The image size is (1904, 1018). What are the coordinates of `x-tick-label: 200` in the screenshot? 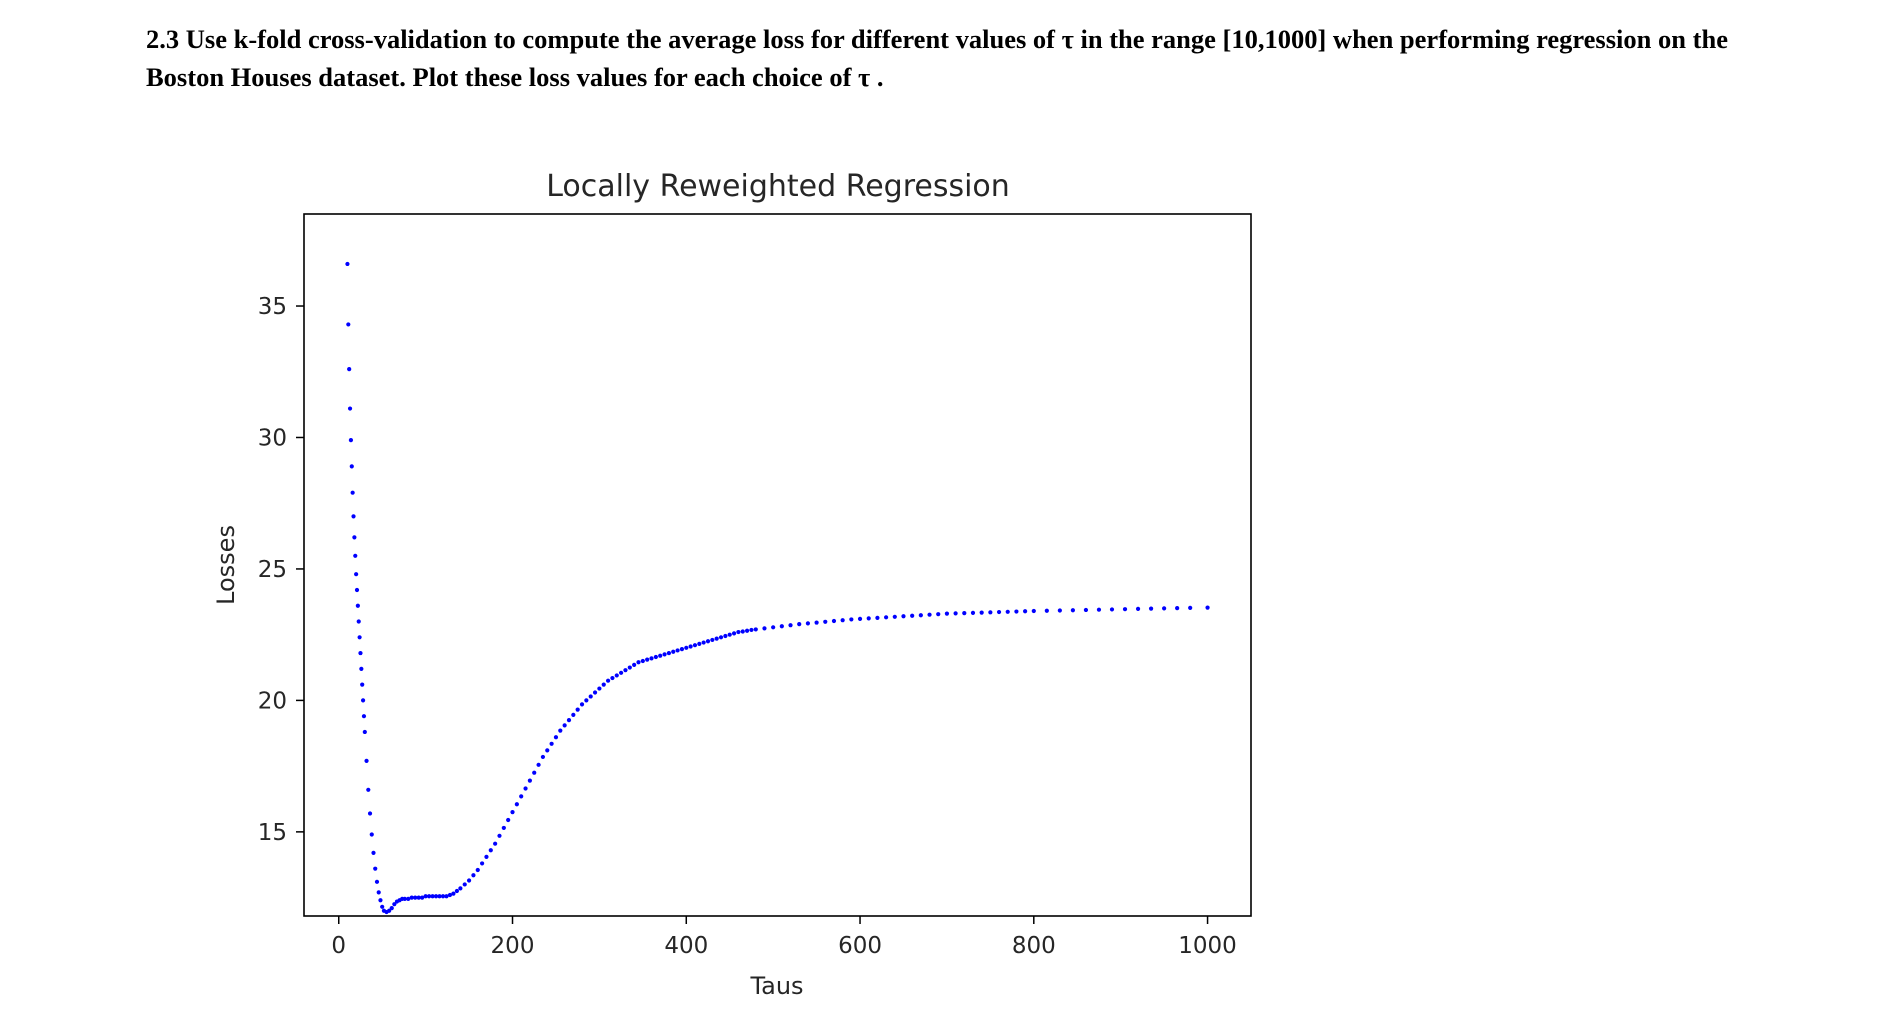 It's located at (513, 946).